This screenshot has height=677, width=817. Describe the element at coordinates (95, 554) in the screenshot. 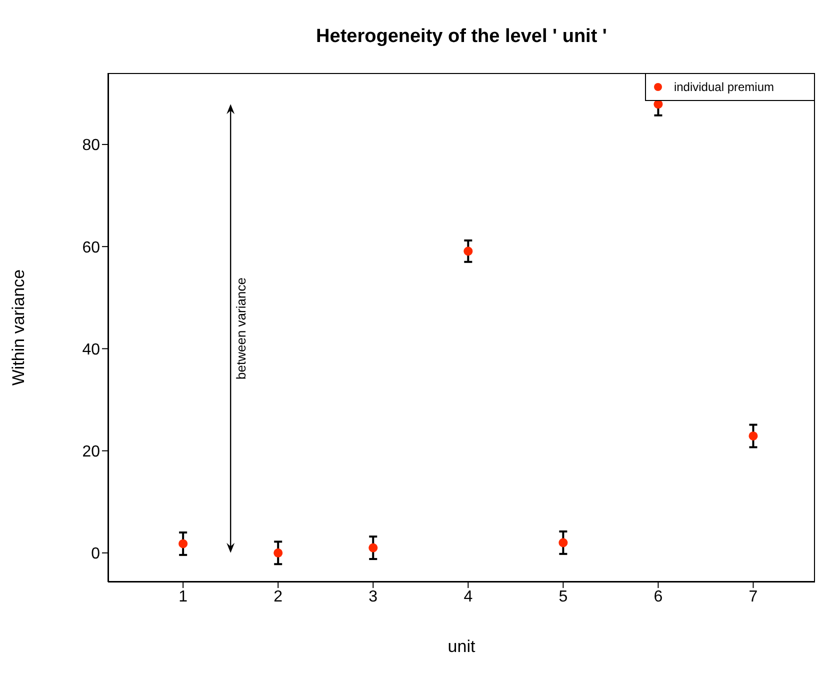

I see `y-tick-label: 0` at that location.